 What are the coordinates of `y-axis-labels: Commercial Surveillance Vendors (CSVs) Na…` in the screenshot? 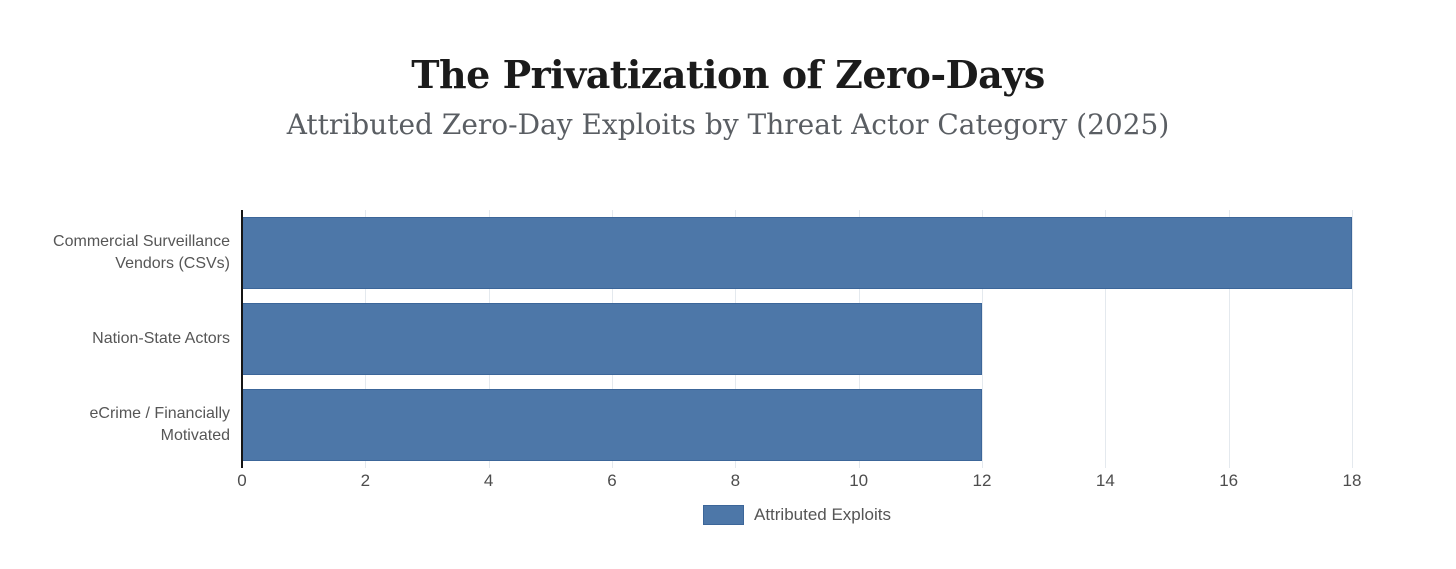 It's located at (115, 339).